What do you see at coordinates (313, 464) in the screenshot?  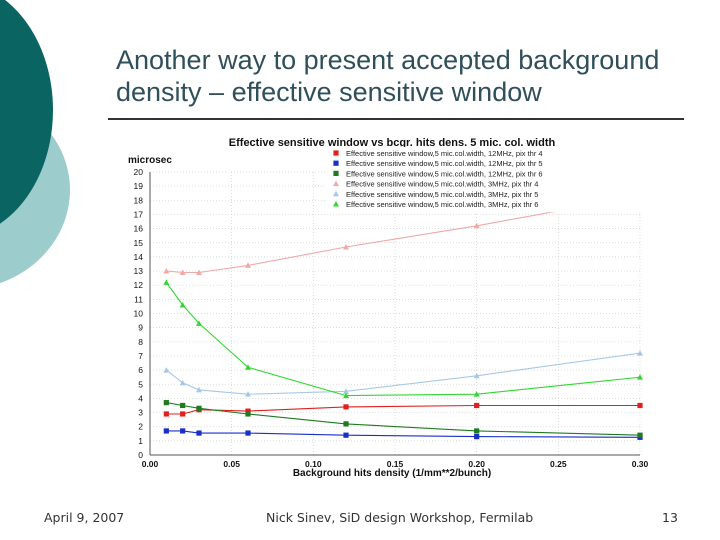 I see `x-tick-label: 0.10` at bounding box center [313, 464].